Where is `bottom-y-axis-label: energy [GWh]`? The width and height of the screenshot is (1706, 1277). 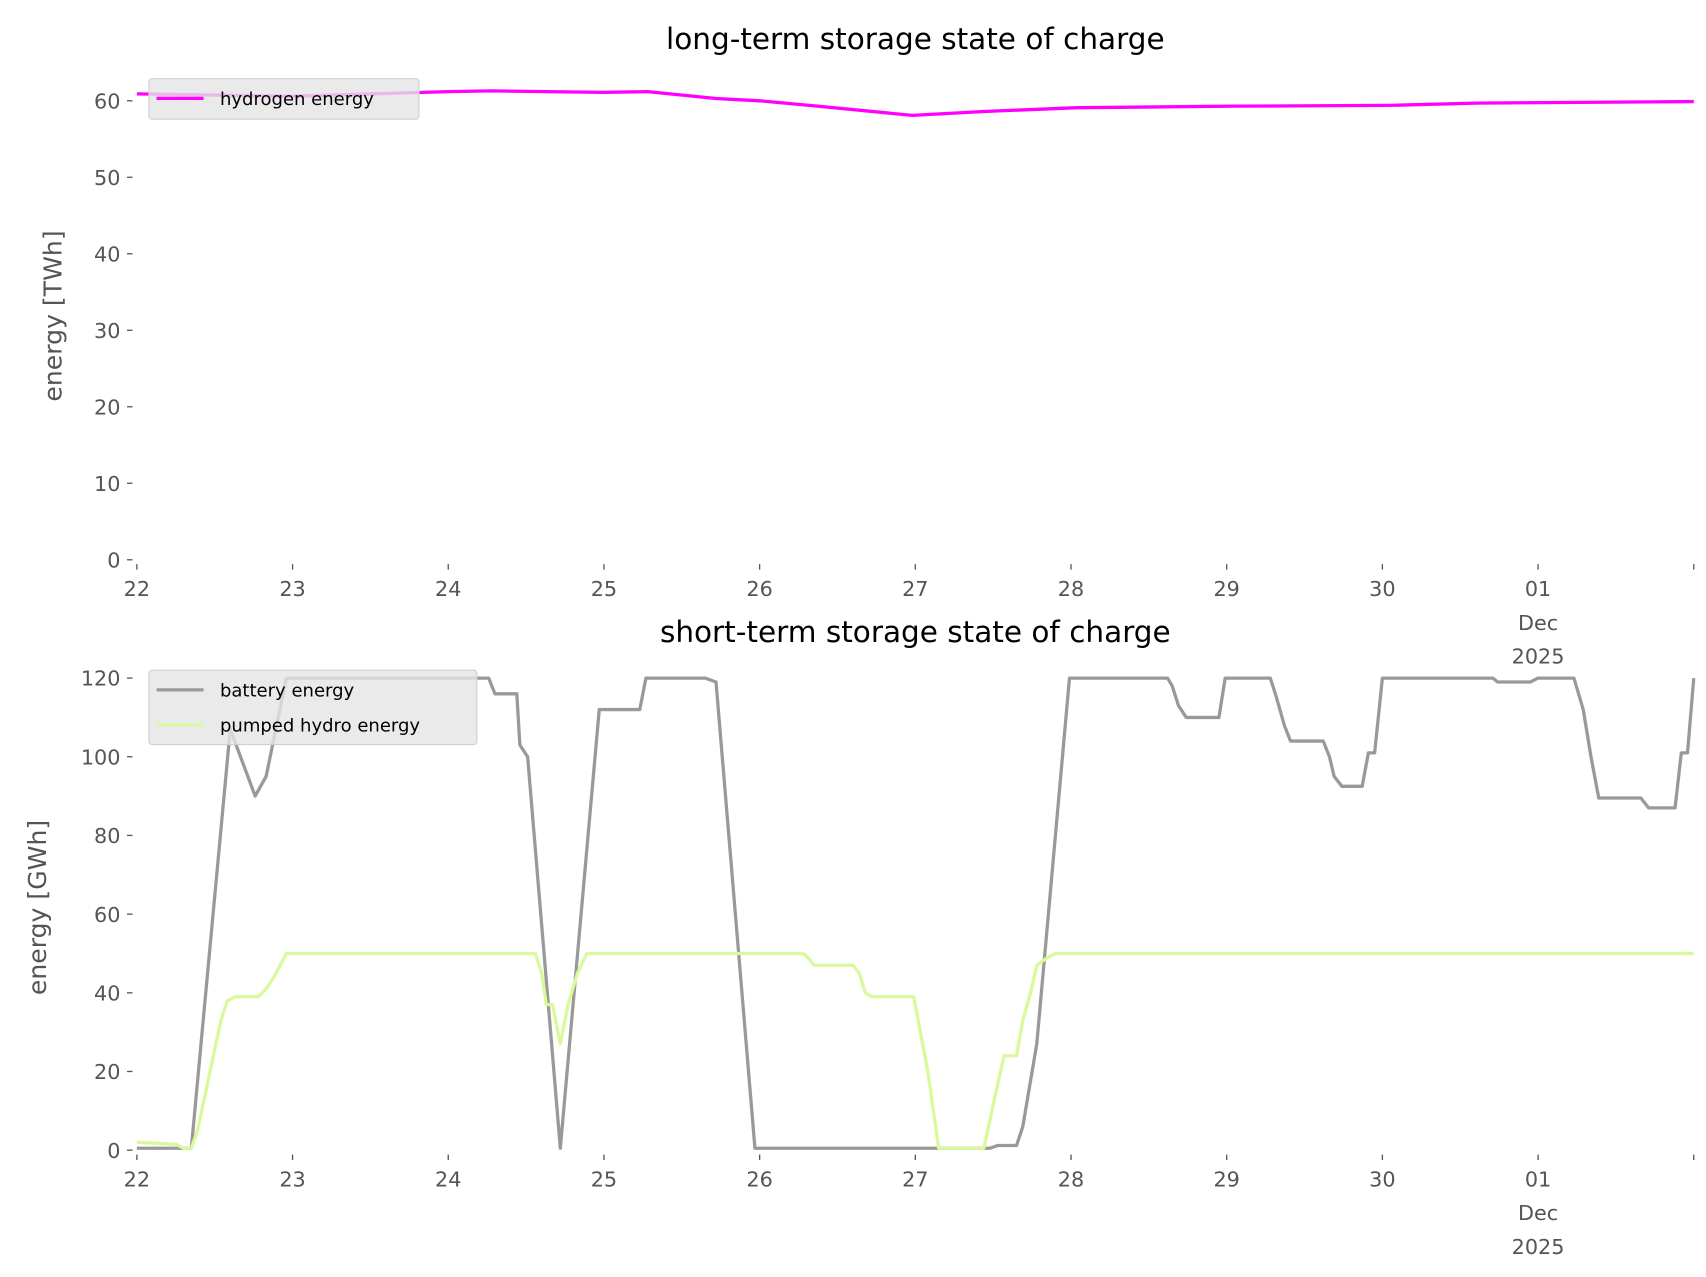 bottom-y-axis-label: energy [GWh] is located at coordinates (37, 907).